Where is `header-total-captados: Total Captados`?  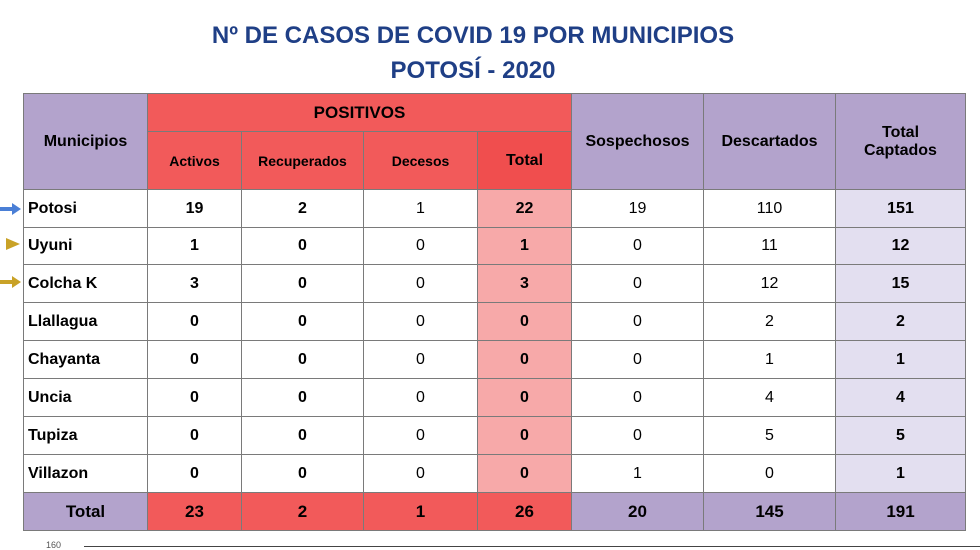
header-total-captados: Total Captados is located at coordinates (900, 141).